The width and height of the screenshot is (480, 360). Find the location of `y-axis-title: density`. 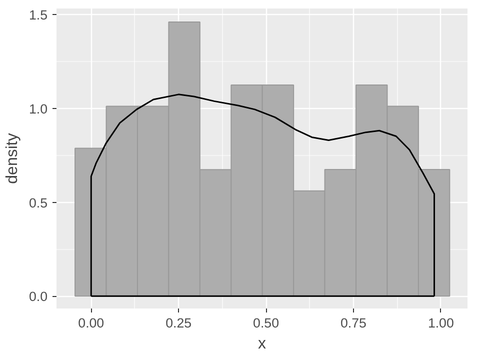

y-axis-title: density is located at coordinates (12, 158).